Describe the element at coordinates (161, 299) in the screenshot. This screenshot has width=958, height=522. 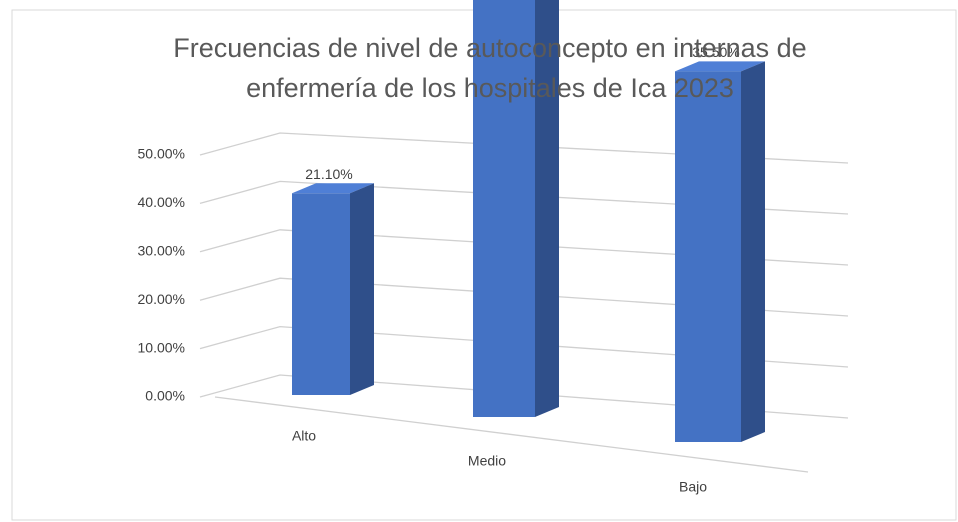
I see `y-tick-label: 20.00%` at that location.